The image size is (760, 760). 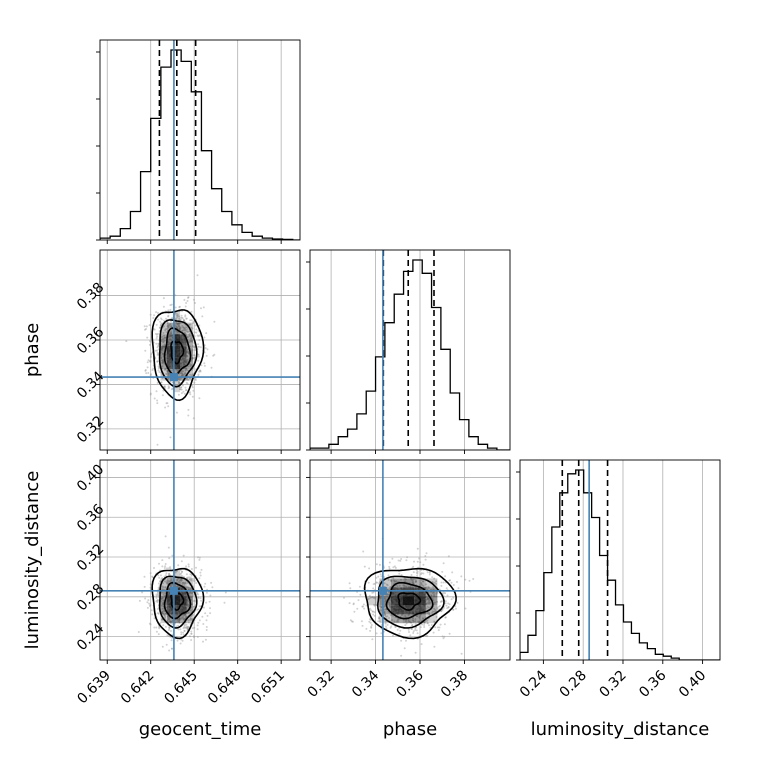 I want to click on truth-marker, so click(x=382, y=590).